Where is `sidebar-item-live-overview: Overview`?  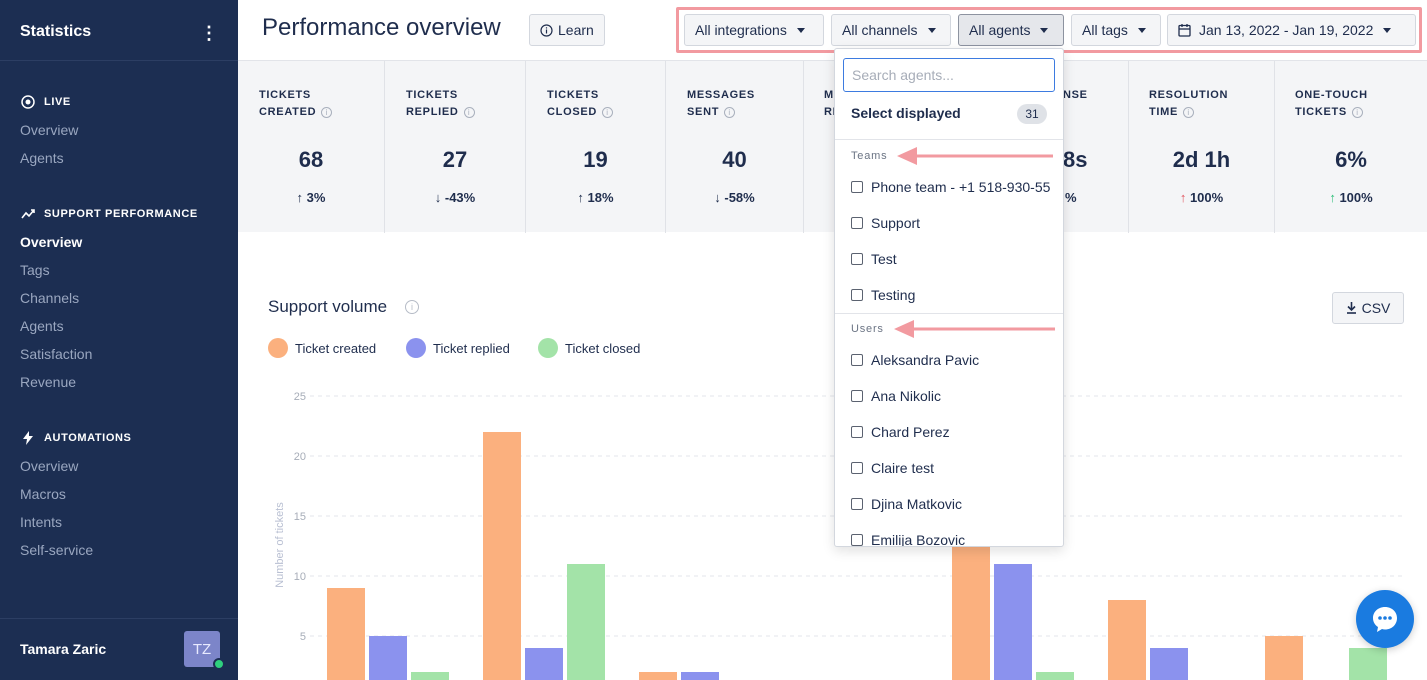
sidebar-item-live-overview: Overview is located at coordinates (49, 130).